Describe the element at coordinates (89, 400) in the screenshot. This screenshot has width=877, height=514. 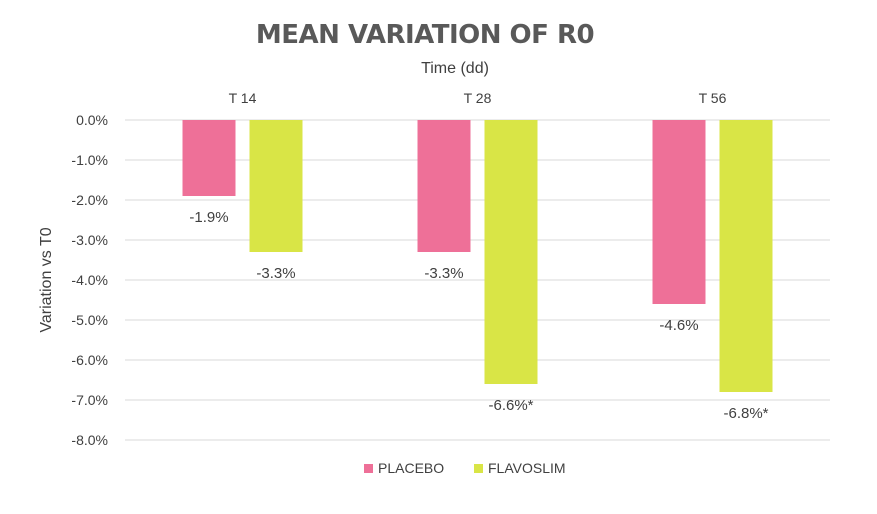
I see `y-tick-label: -7.0%` at that location.